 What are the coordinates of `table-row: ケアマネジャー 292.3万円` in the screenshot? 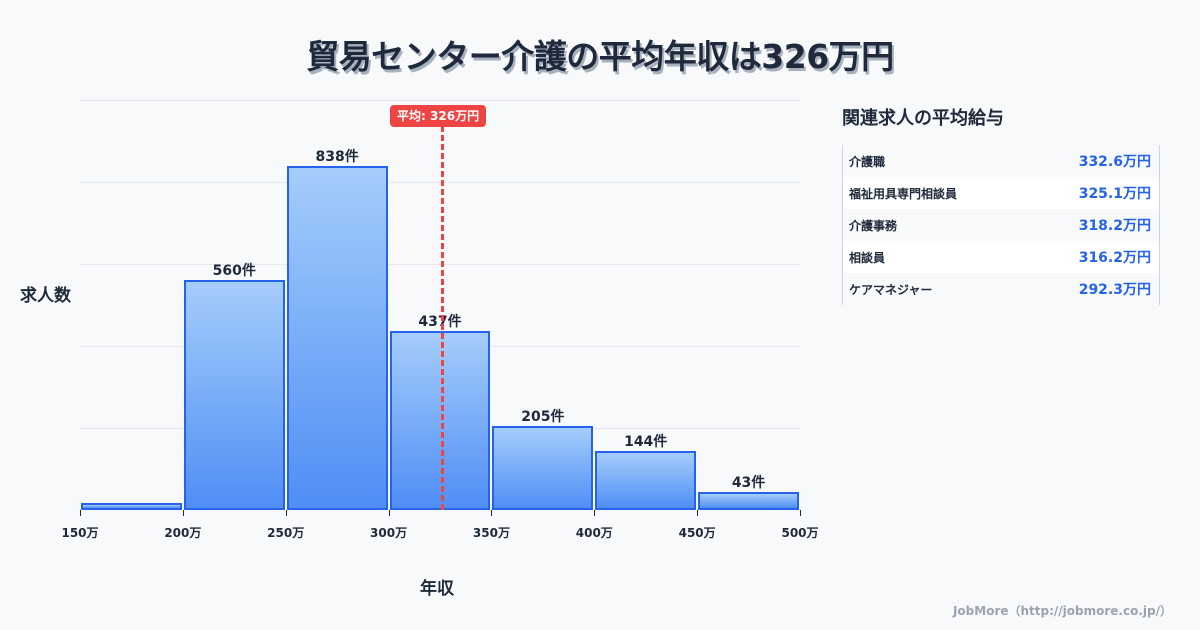 It's located at (1001, 289).